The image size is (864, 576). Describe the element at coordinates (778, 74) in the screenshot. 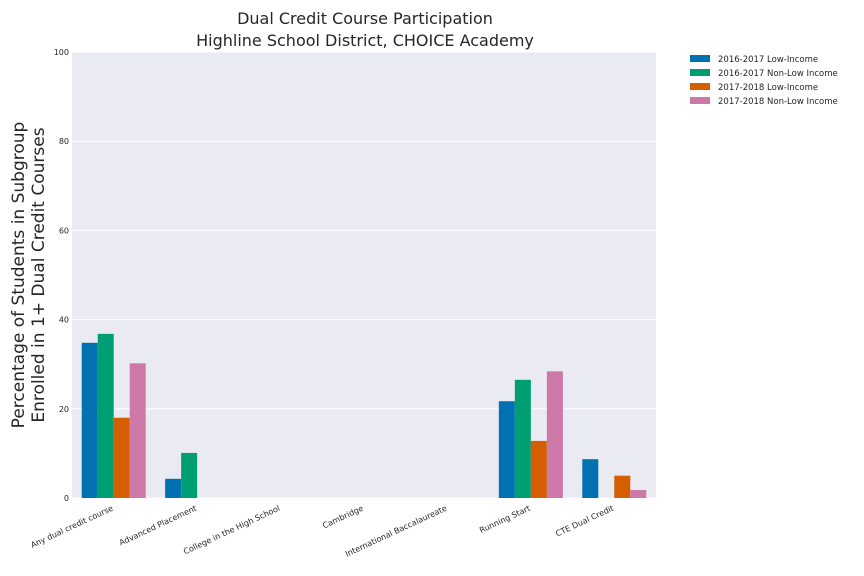

I see `legend-label: 2016-2017 Non-Low Income` at that location.